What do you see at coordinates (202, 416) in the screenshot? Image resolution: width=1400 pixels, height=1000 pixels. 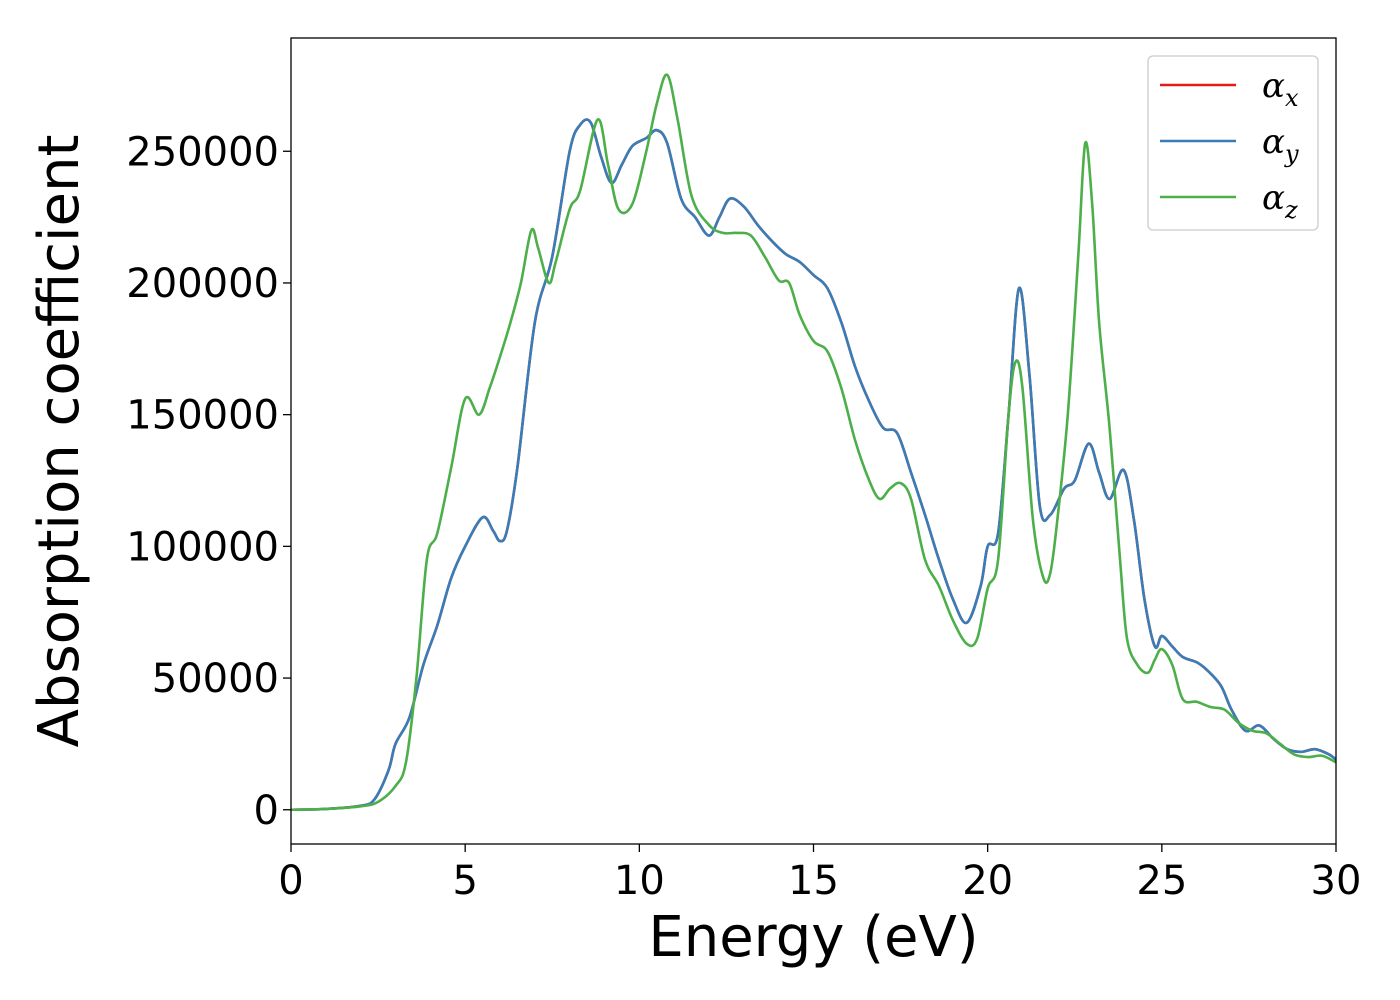 I see `y-tick-label: 150000` at bounding box center [202, 416].